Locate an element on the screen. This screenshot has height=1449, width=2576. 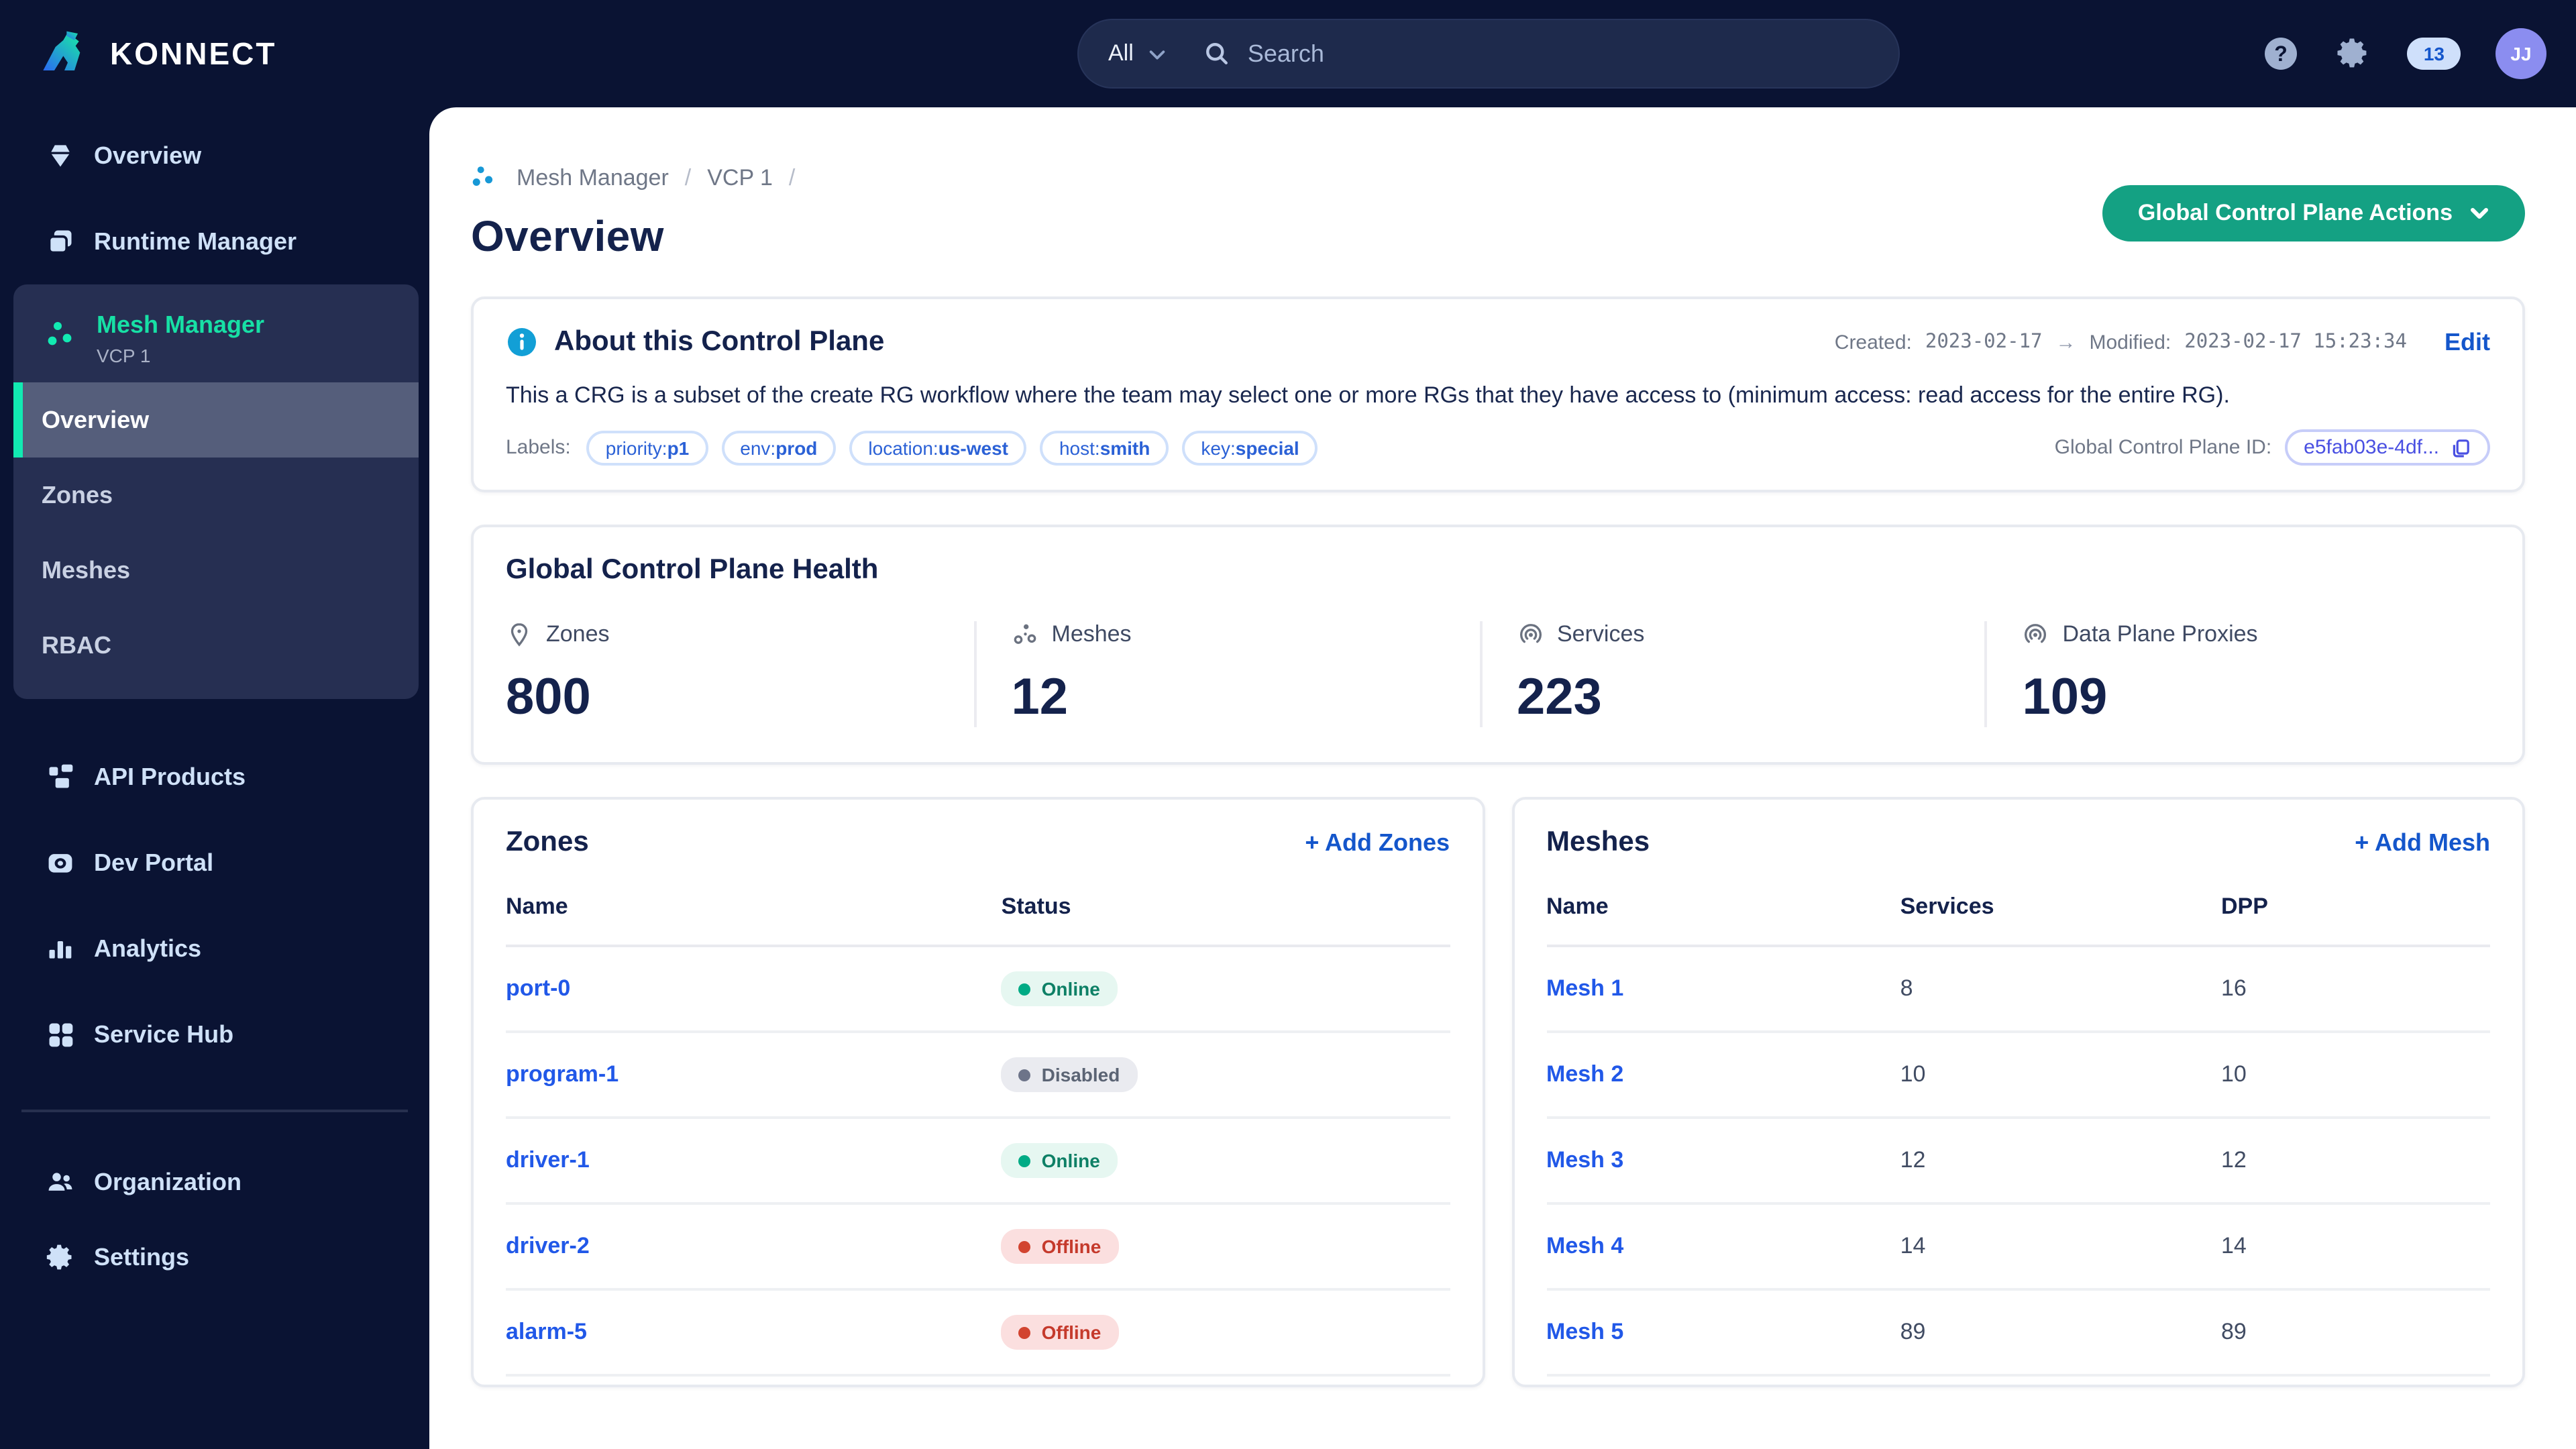
table-row: Mesh 4 14 14 is located at coordinates (2018, 1247).